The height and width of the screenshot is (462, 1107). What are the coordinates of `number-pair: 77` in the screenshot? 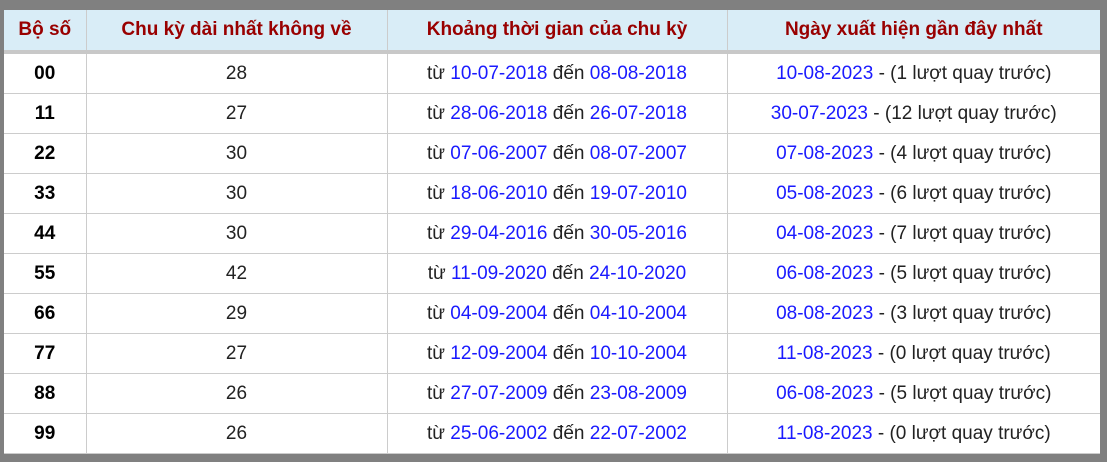 It's located at (45, 353).